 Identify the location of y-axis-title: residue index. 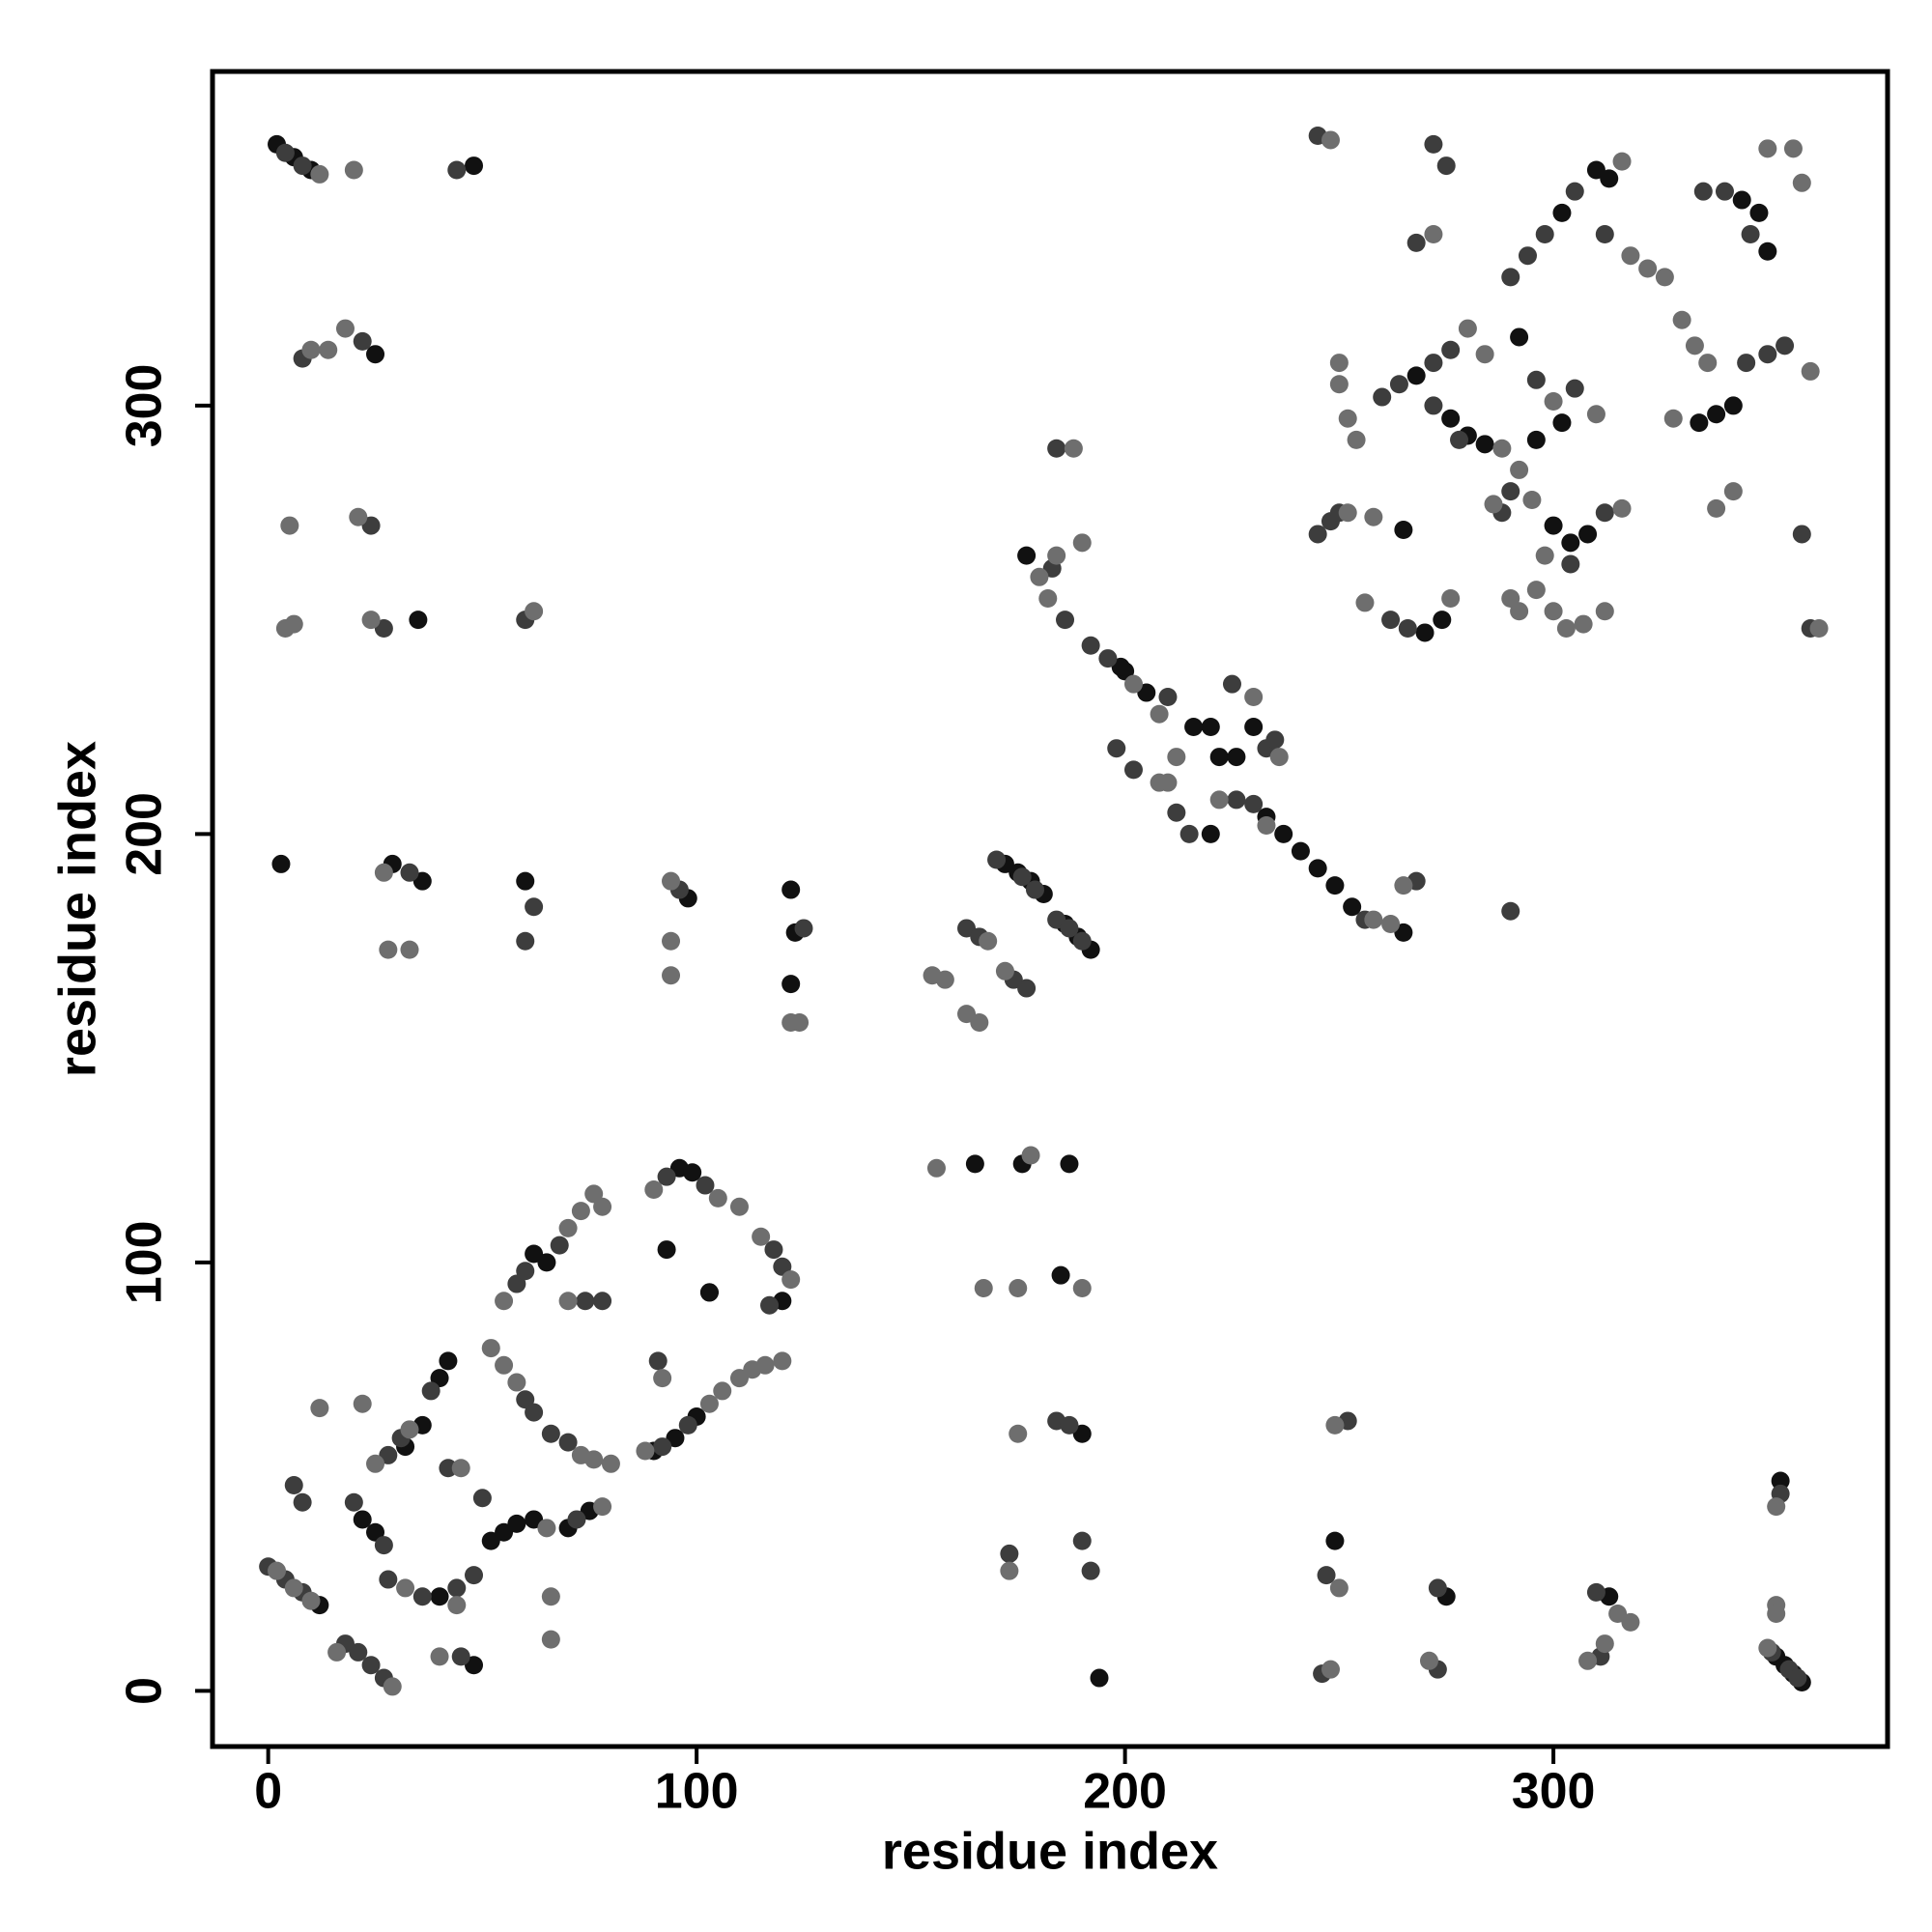
(77, 909).